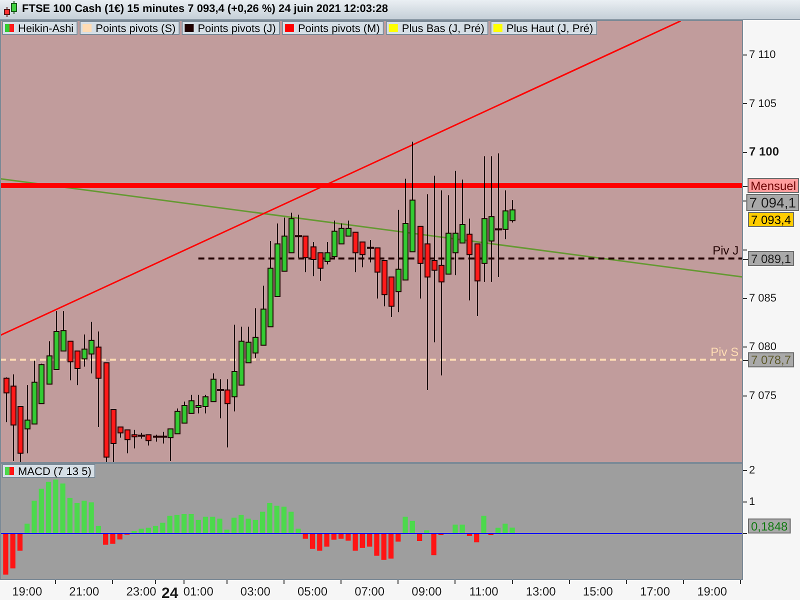 The width and height of the screenshot is (800, 600). Describe the element at coordinates (237, 29) in the screenshot. I see `legend-label: Points pivots (J)` at that location.